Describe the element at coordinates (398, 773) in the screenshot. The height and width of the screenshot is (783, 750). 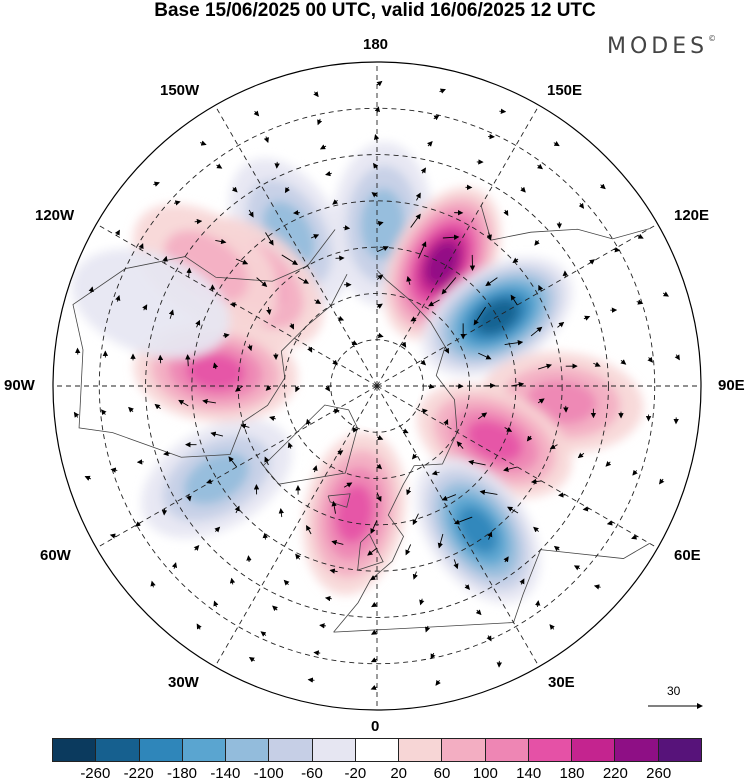
I see `legend-tick-label: 20` at that location.